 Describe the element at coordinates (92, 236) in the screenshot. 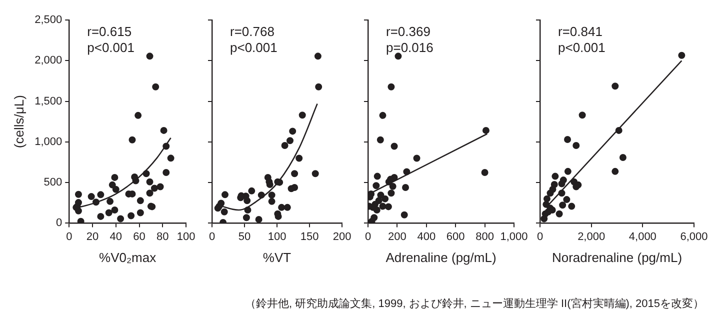

I see `x-tick-label: 20` at that location.